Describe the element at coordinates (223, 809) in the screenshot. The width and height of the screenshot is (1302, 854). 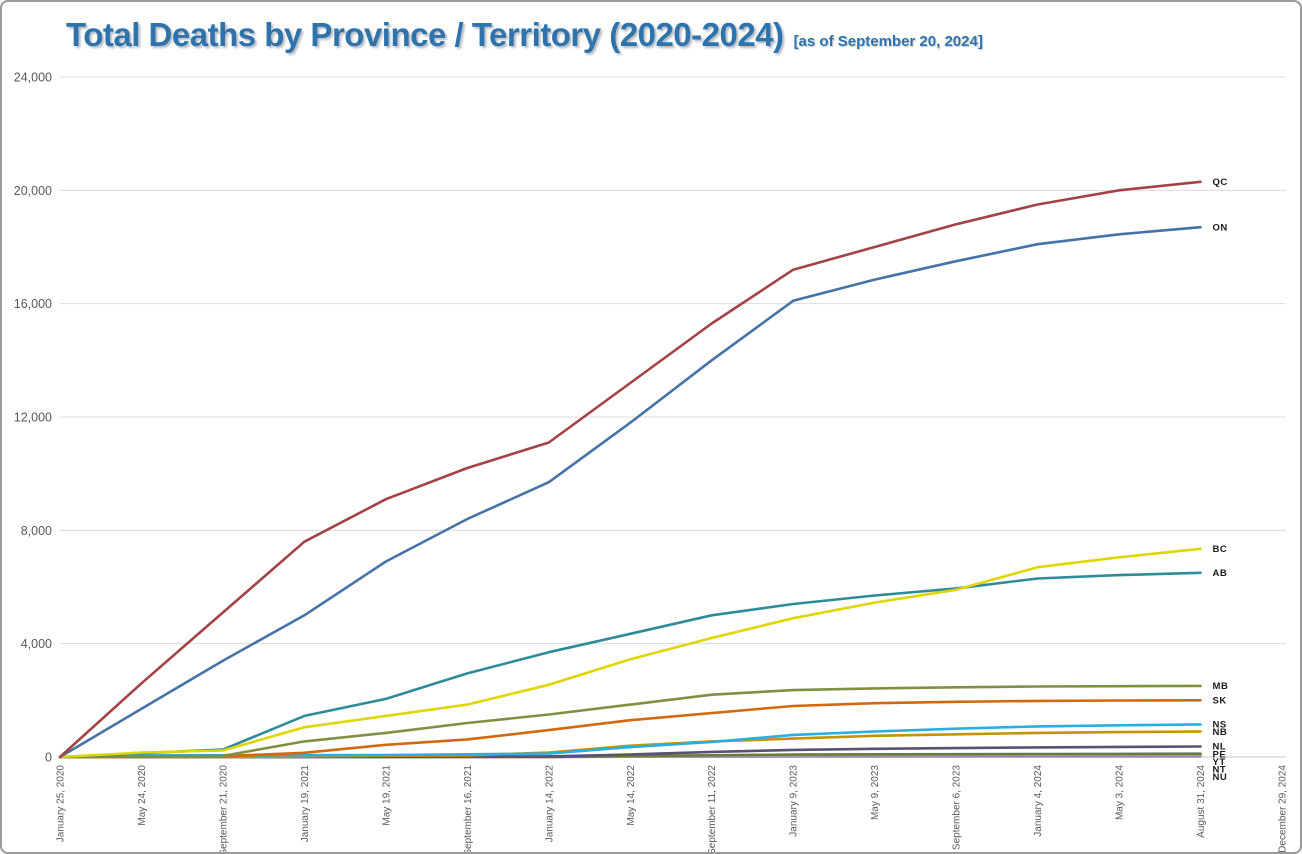
I see `x-axis-tick-label: September 21, 2020` at that location.